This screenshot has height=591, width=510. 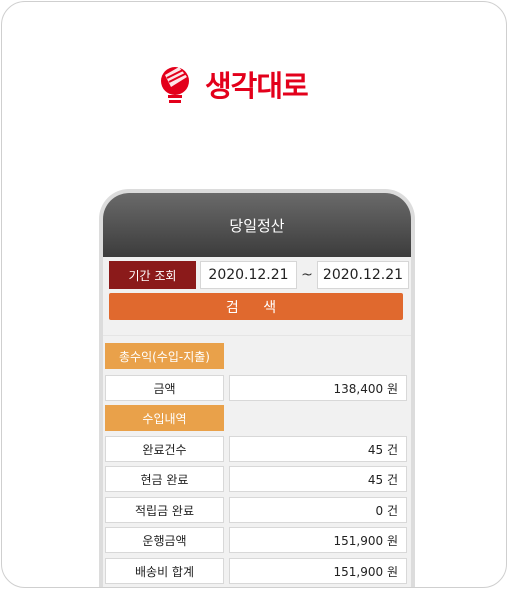 I want to click on row-value-delivery-total: 151,900 원, so click(x=318, y=571).